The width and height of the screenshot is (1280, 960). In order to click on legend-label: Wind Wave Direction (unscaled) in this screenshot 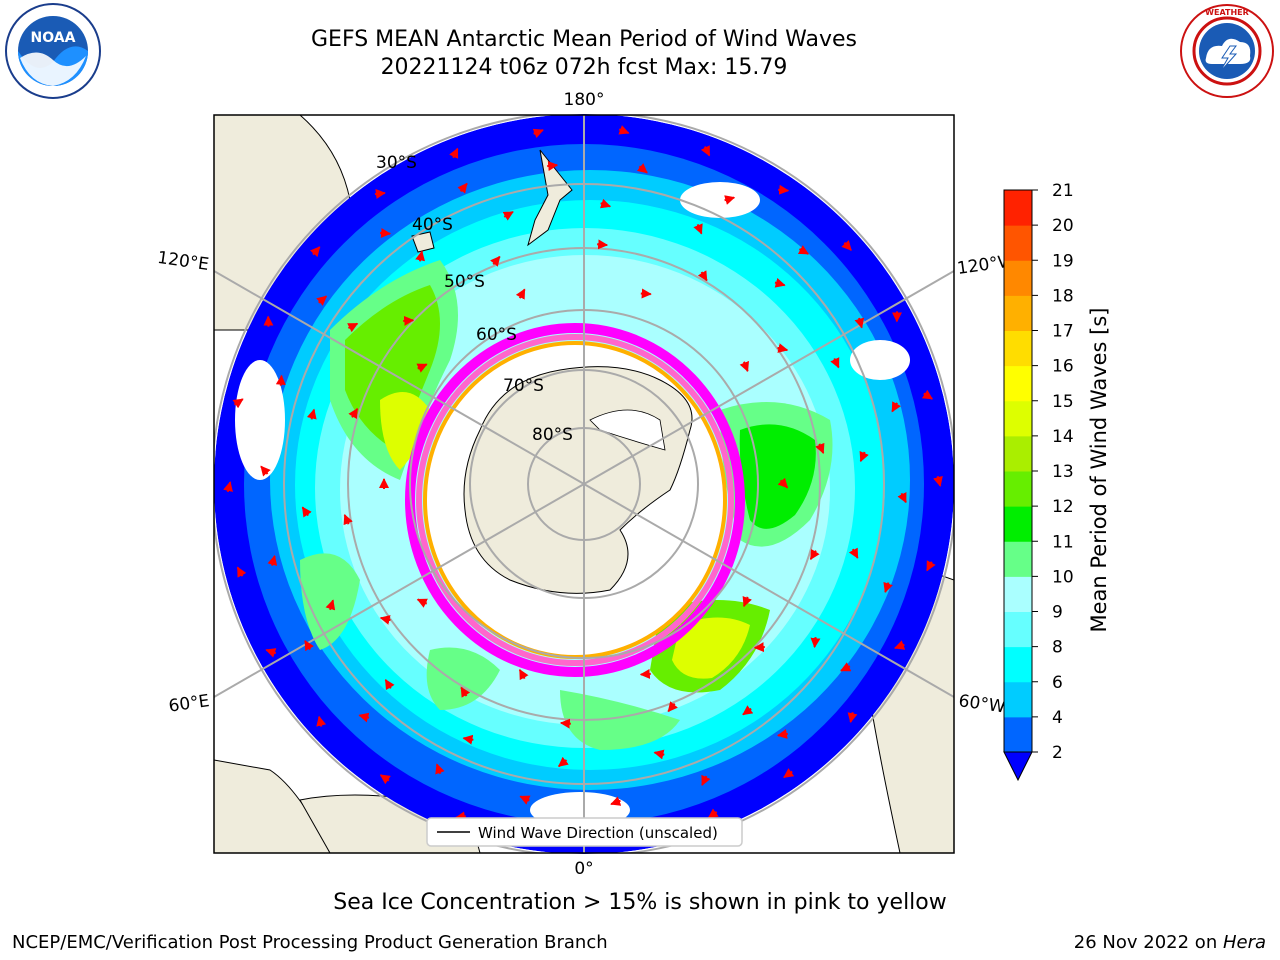, I will do `click(598, 833)`.